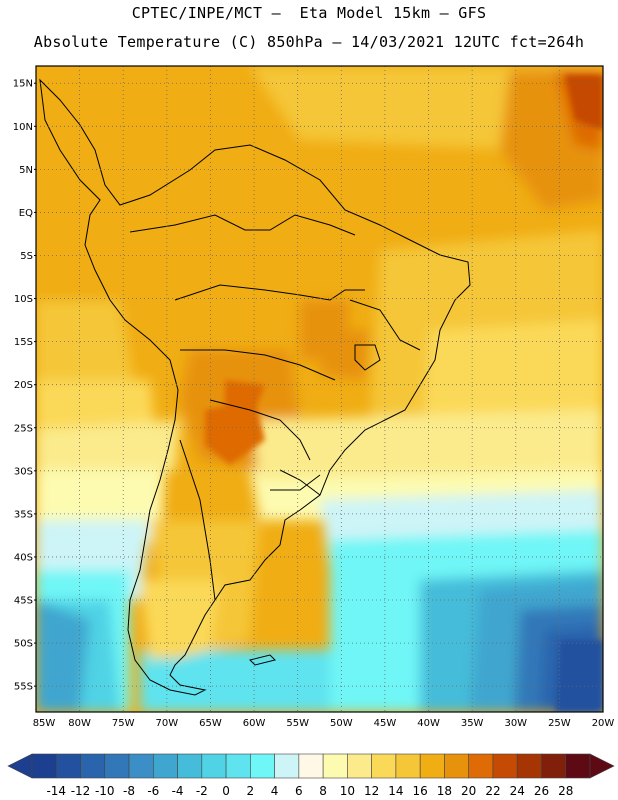 This screenshot has height=800, width=618. What do you see at coordinates (420, 791) in the screenshot?
I see `colorbar-label: 16` at bounding box center [420, 791].